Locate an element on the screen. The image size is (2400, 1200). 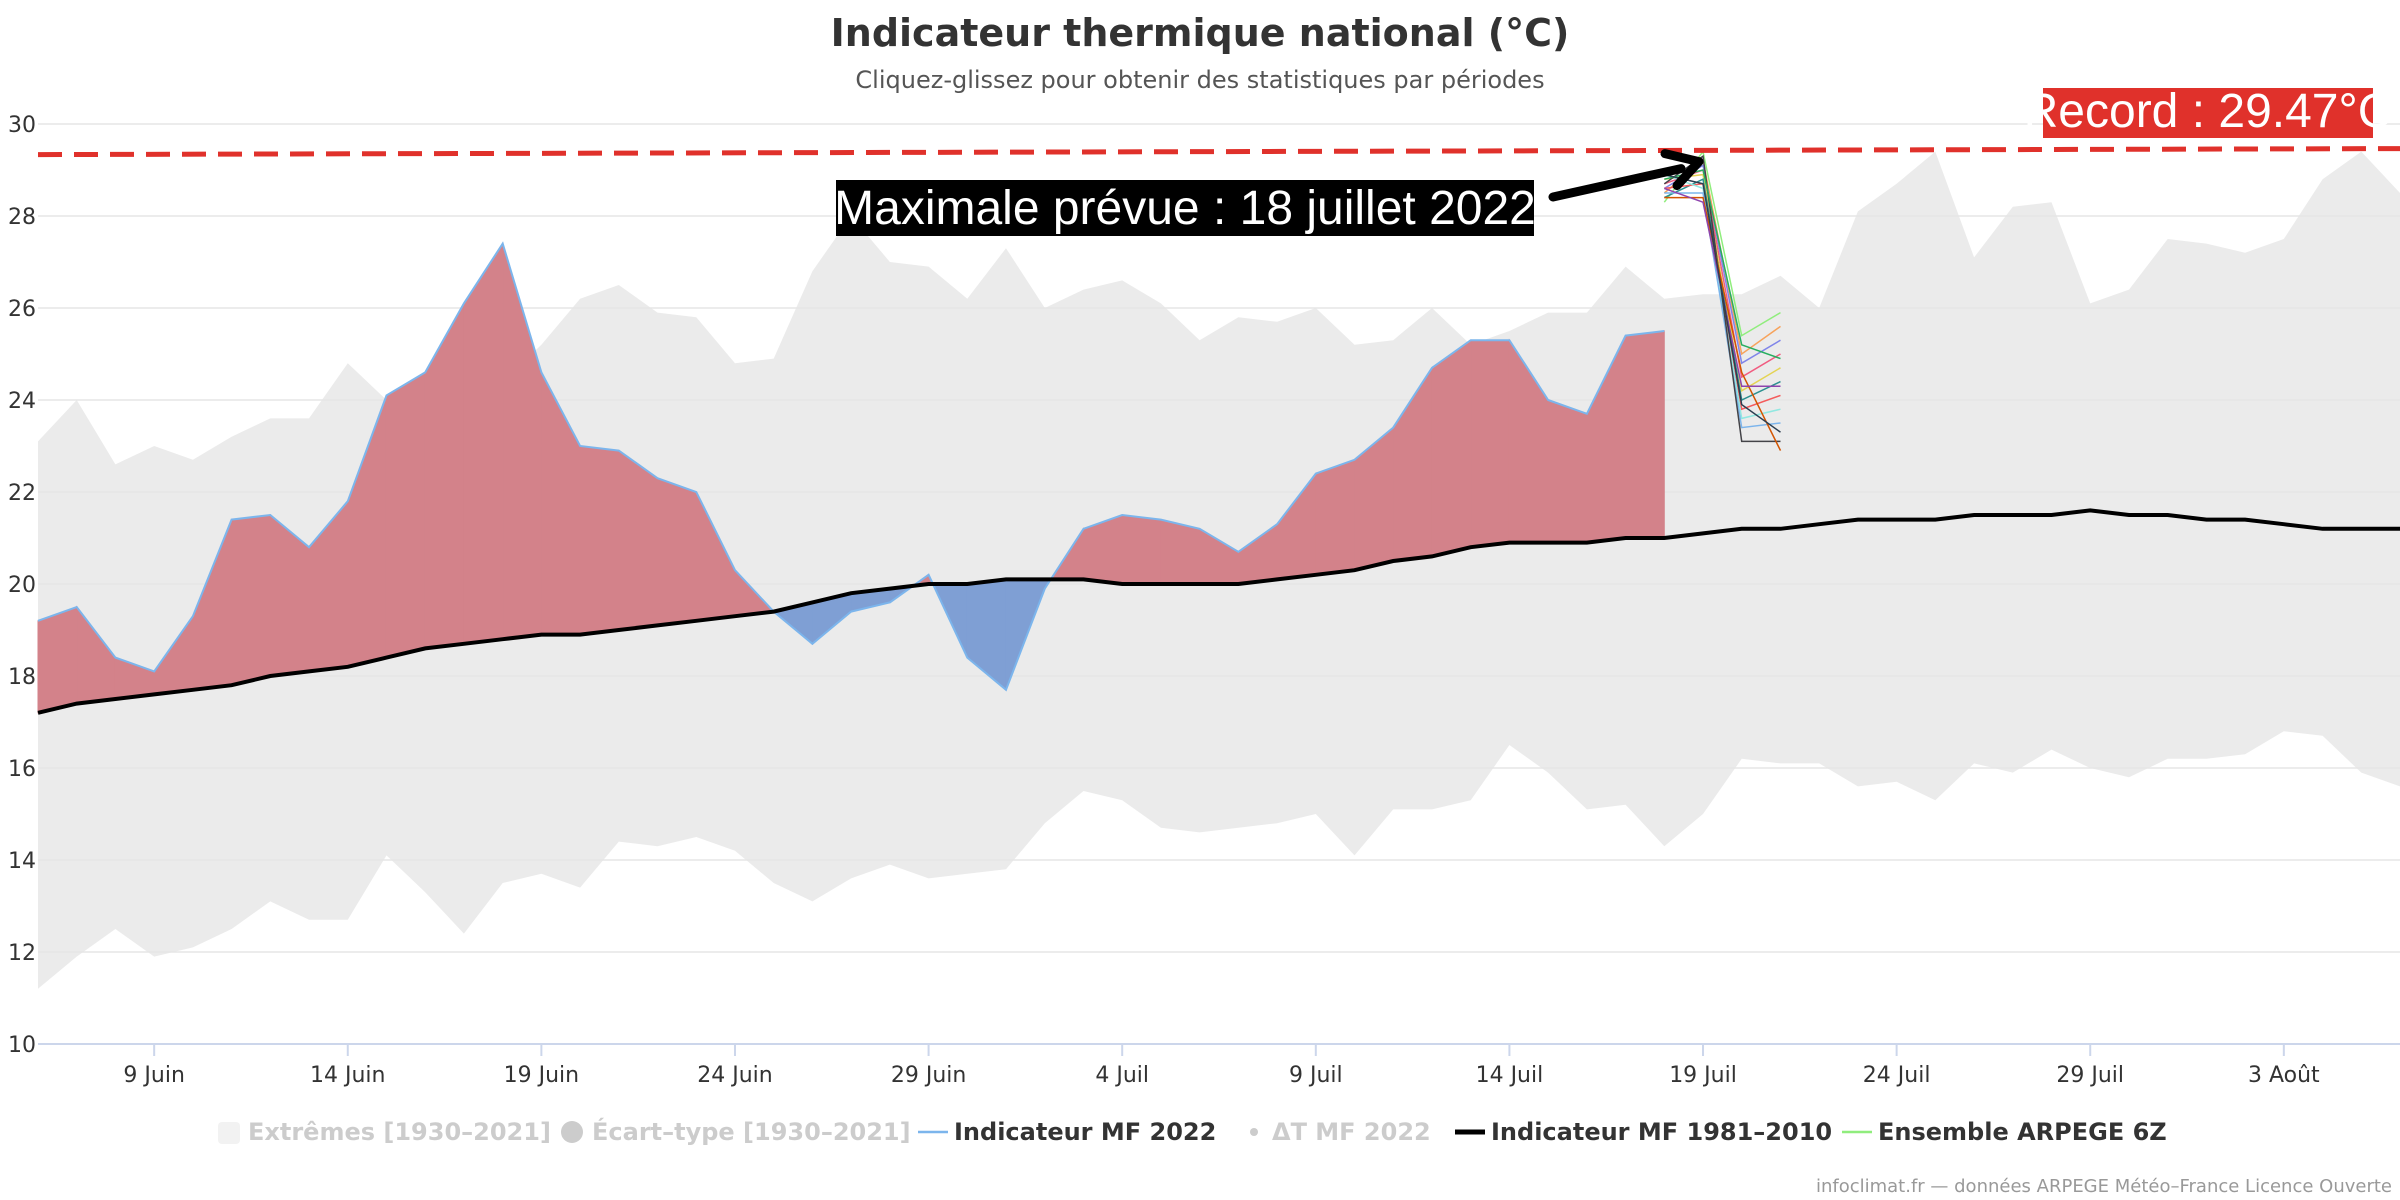
legend-item-label: Extrêmes [1930–2021] is located at coordinates (399, 1132).